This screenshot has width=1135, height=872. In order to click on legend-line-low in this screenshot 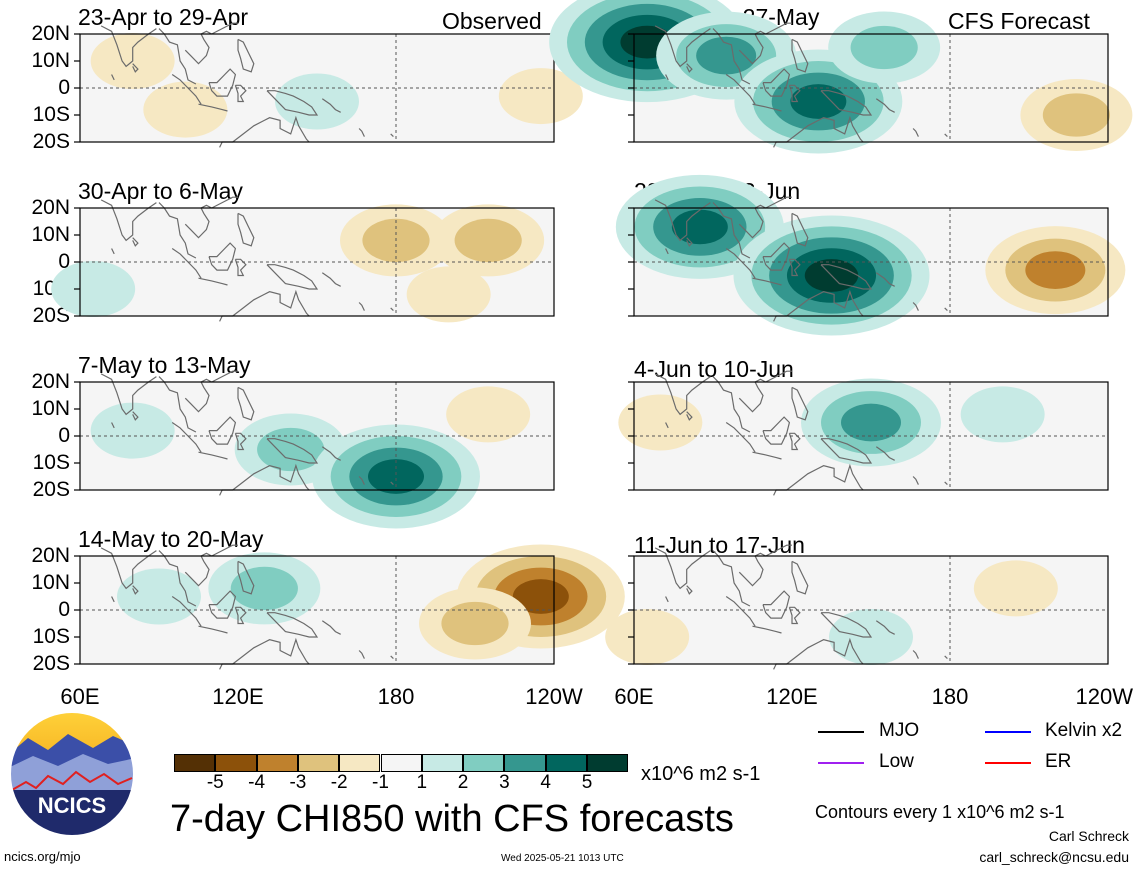, I will do `click(841, 763)`.